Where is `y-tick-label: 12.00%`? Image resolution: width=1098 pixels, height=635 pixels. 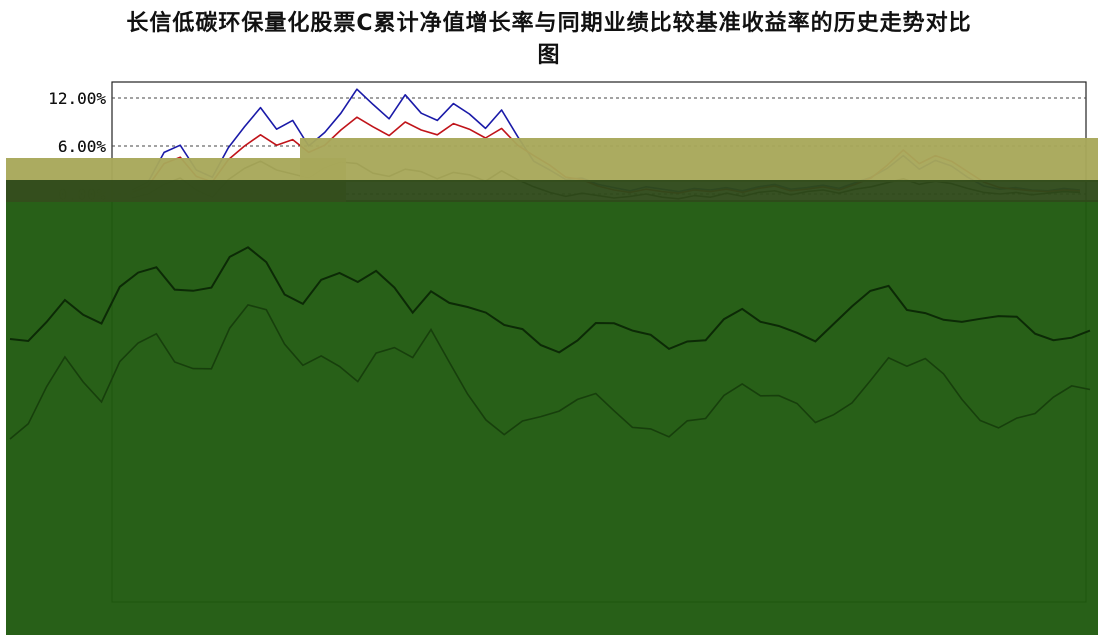 y-tick-label: 12.00% is located at coordinates (77, 98).